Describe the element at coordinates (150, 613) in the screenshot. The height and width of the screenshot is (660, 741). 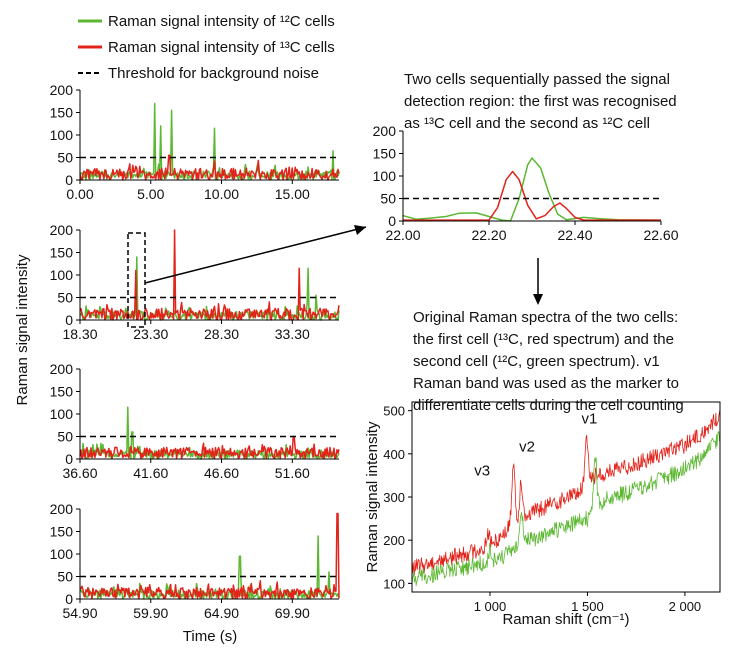
I see `x-tick-label: 59.90` at that location.